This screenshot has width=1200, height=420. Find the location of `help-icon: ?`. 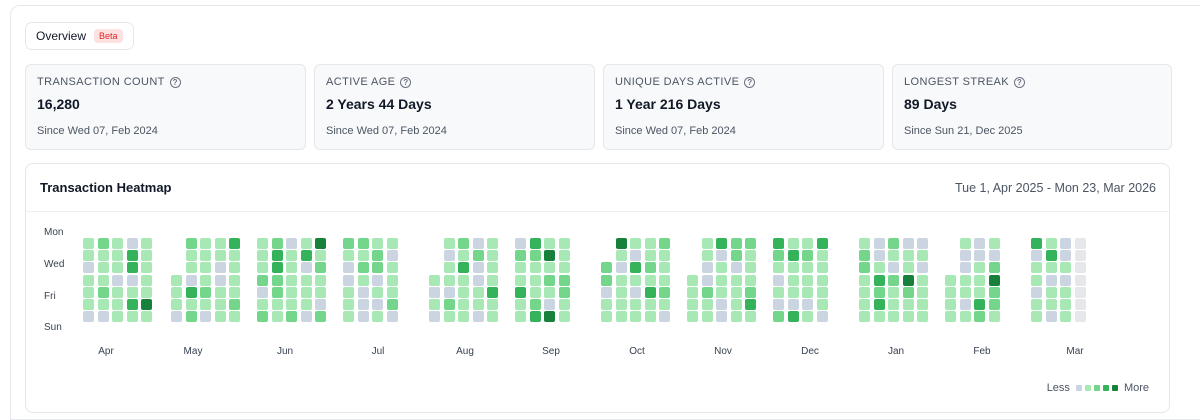

help-icon: ? is located at coordinates (175, 82).